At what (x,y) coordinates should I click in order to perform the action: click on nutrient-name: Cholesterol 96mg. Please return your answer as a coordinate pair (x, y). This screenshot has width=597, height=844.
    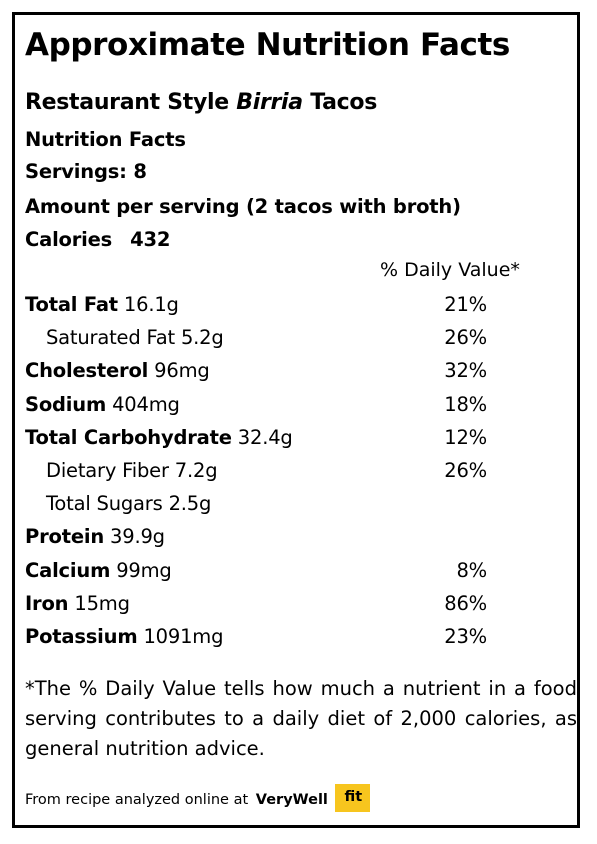
    Looking at the image, I should click on (117, 370).